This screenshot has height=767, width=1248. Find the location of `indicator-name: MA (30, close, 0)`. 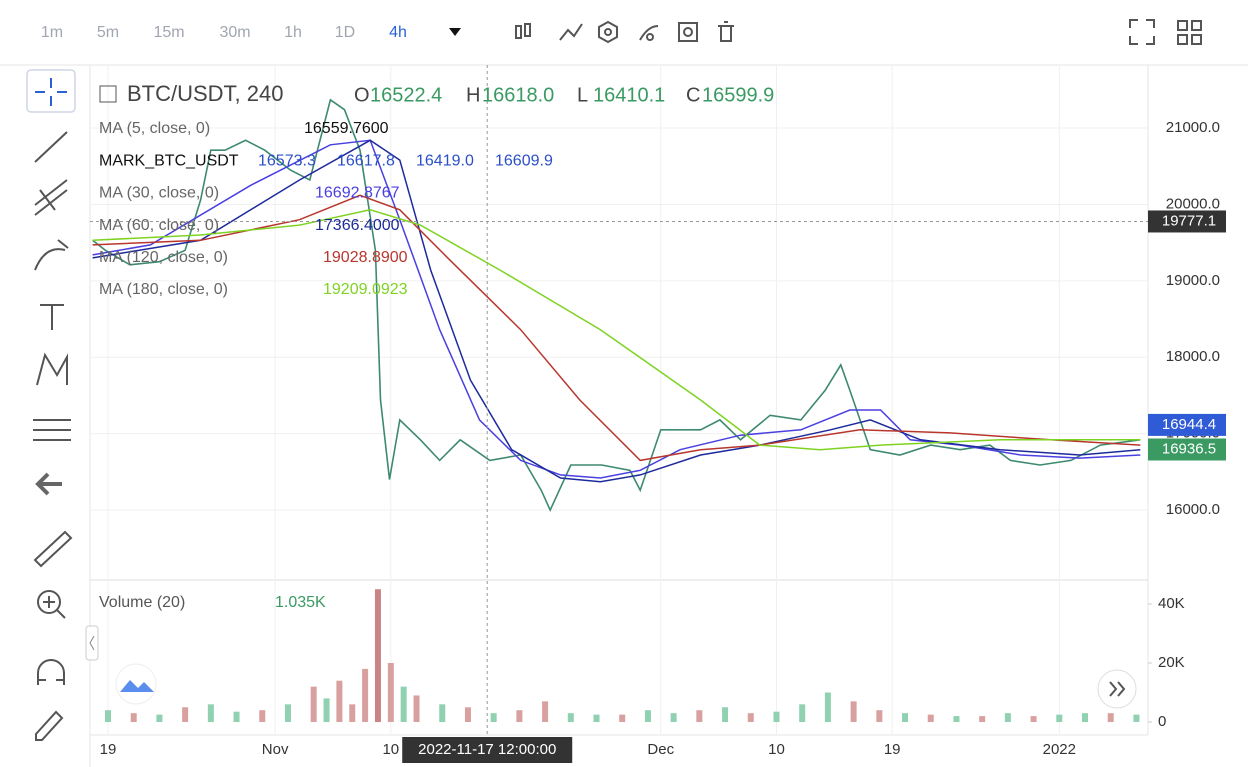

indicator-name: MA (30, close, 0) is located at coordinates (159, 193).